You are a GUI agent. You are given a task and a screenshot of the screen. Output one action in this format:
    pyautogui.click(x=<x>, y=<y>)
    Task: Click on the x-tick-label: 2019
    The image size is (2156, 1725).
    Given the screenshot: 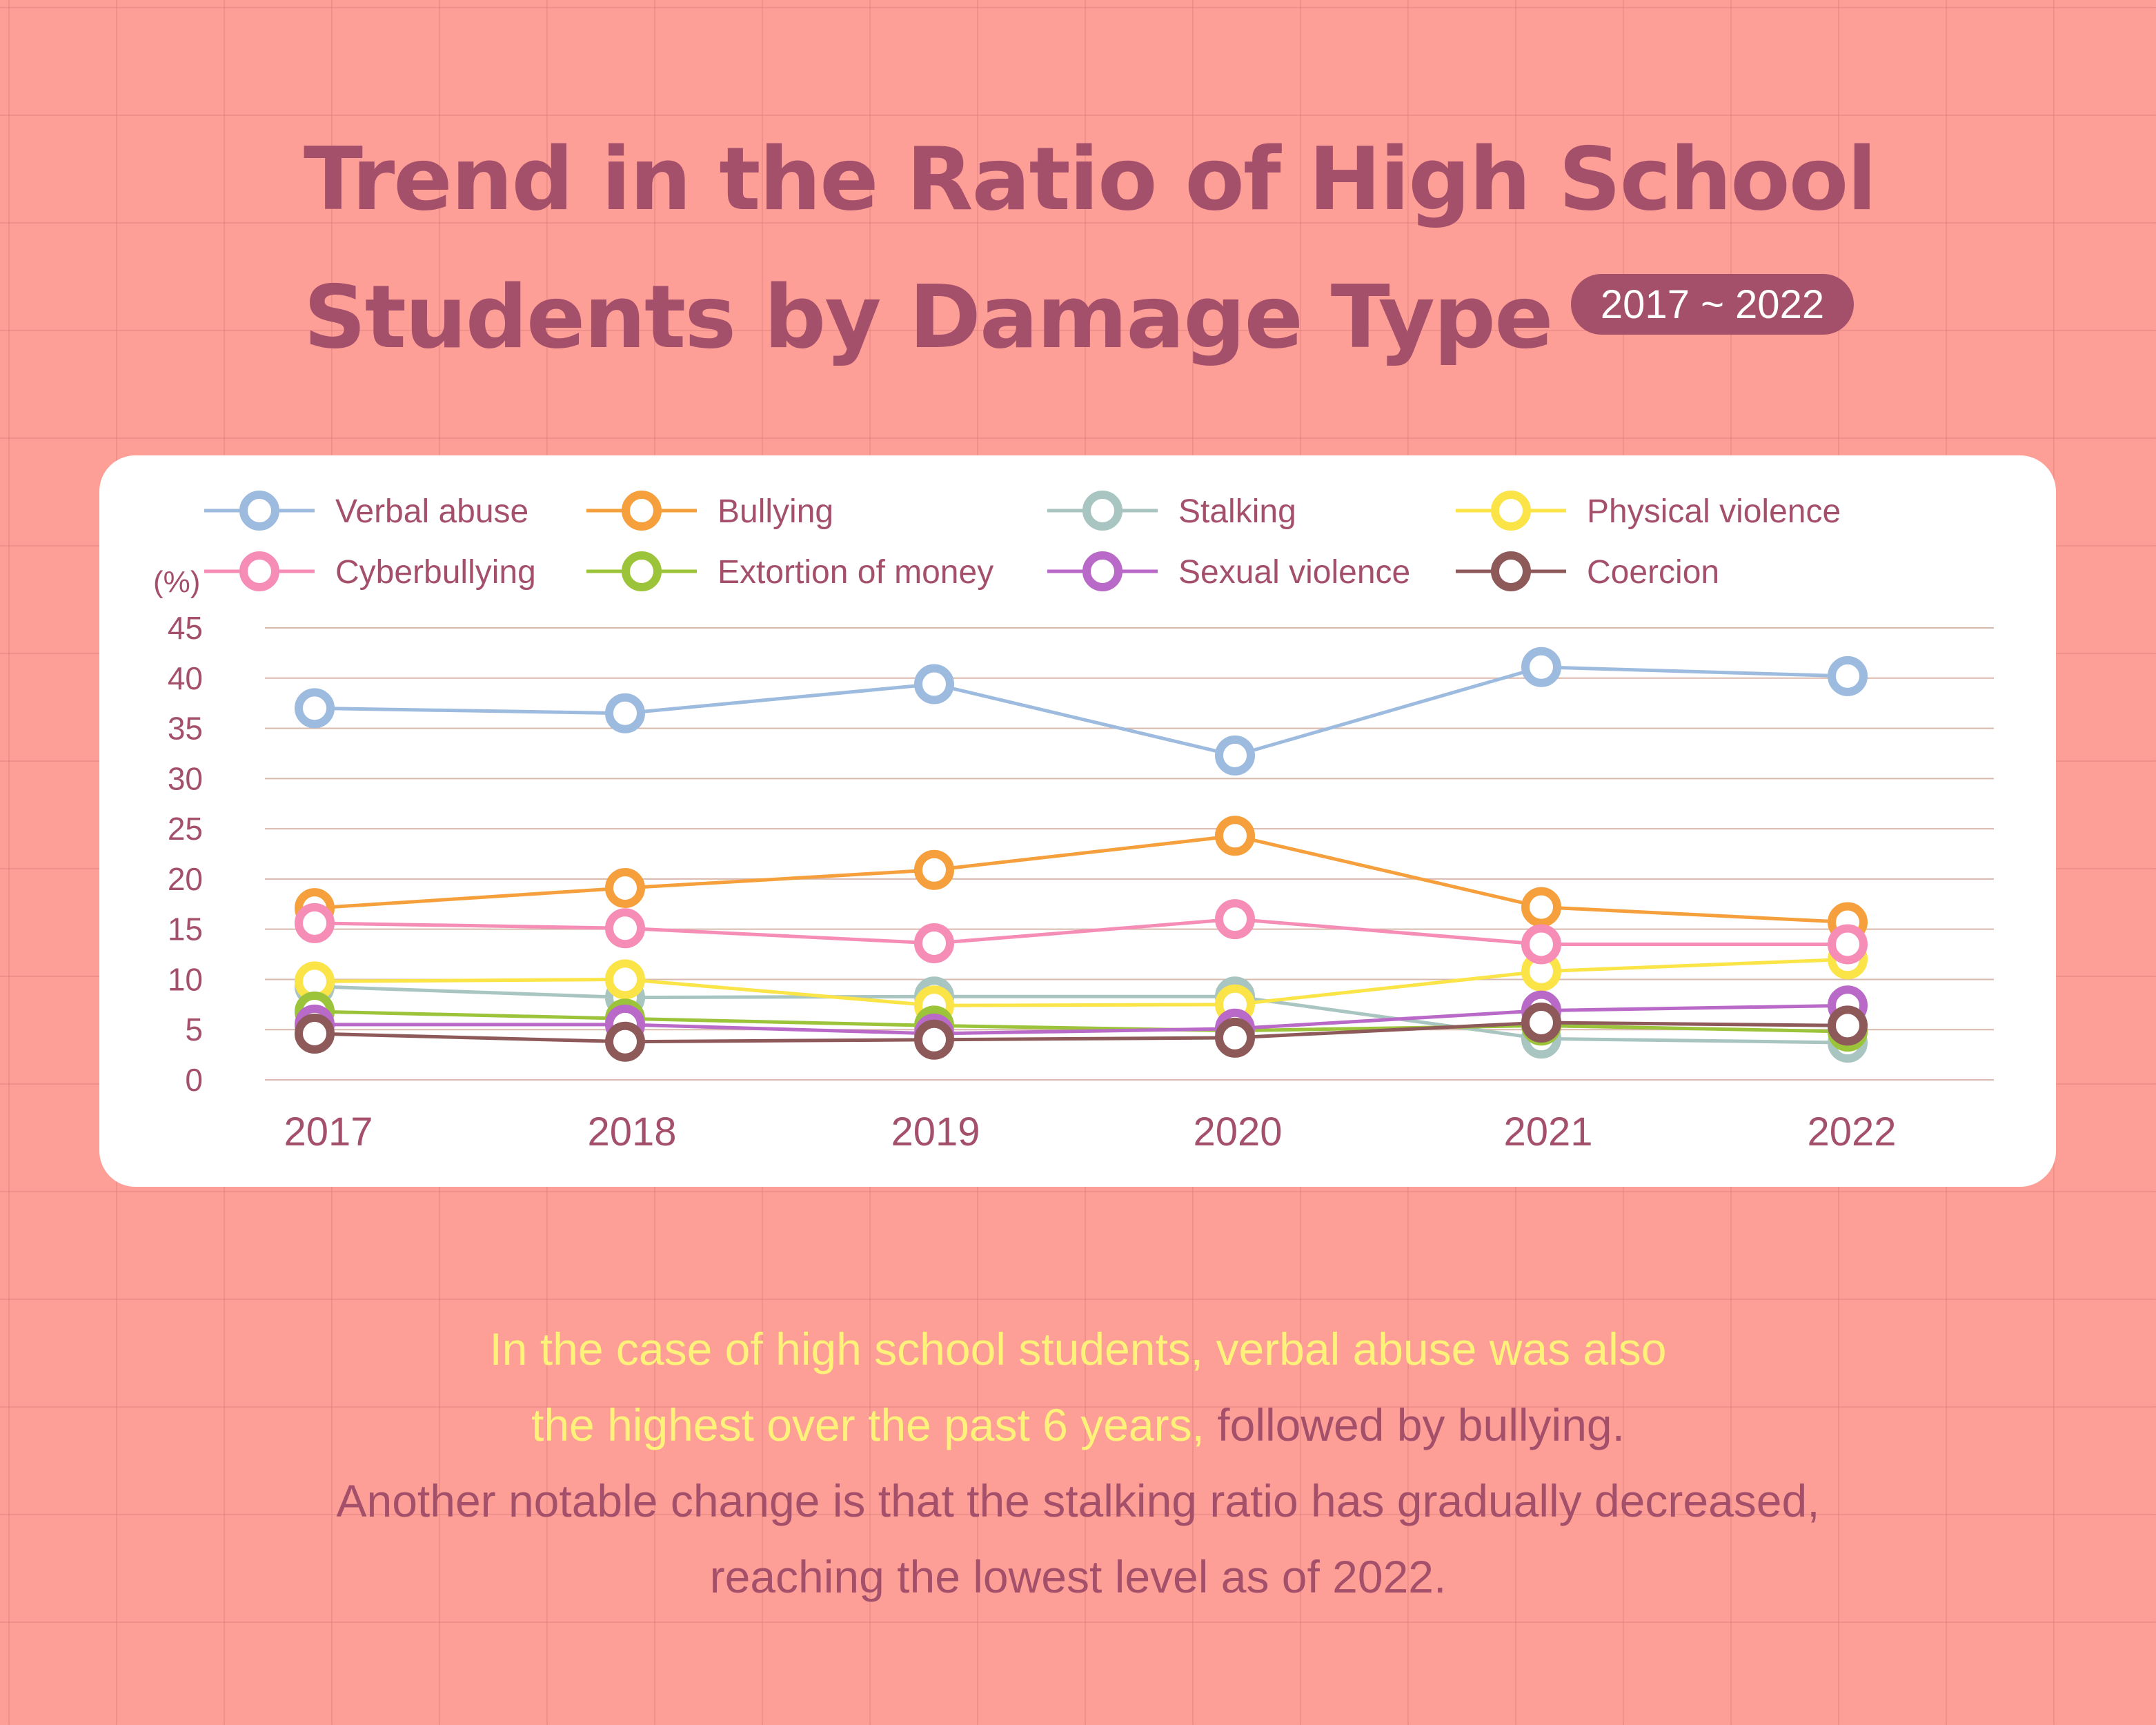 What is the action you would take?
    pyautogui.click(x=935, y=1132)
    